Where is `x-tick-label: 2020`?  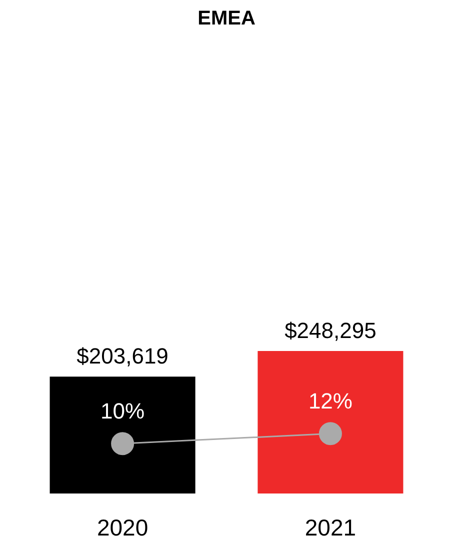 x-tick-label: 2020 is located at coordinates (122, 527).